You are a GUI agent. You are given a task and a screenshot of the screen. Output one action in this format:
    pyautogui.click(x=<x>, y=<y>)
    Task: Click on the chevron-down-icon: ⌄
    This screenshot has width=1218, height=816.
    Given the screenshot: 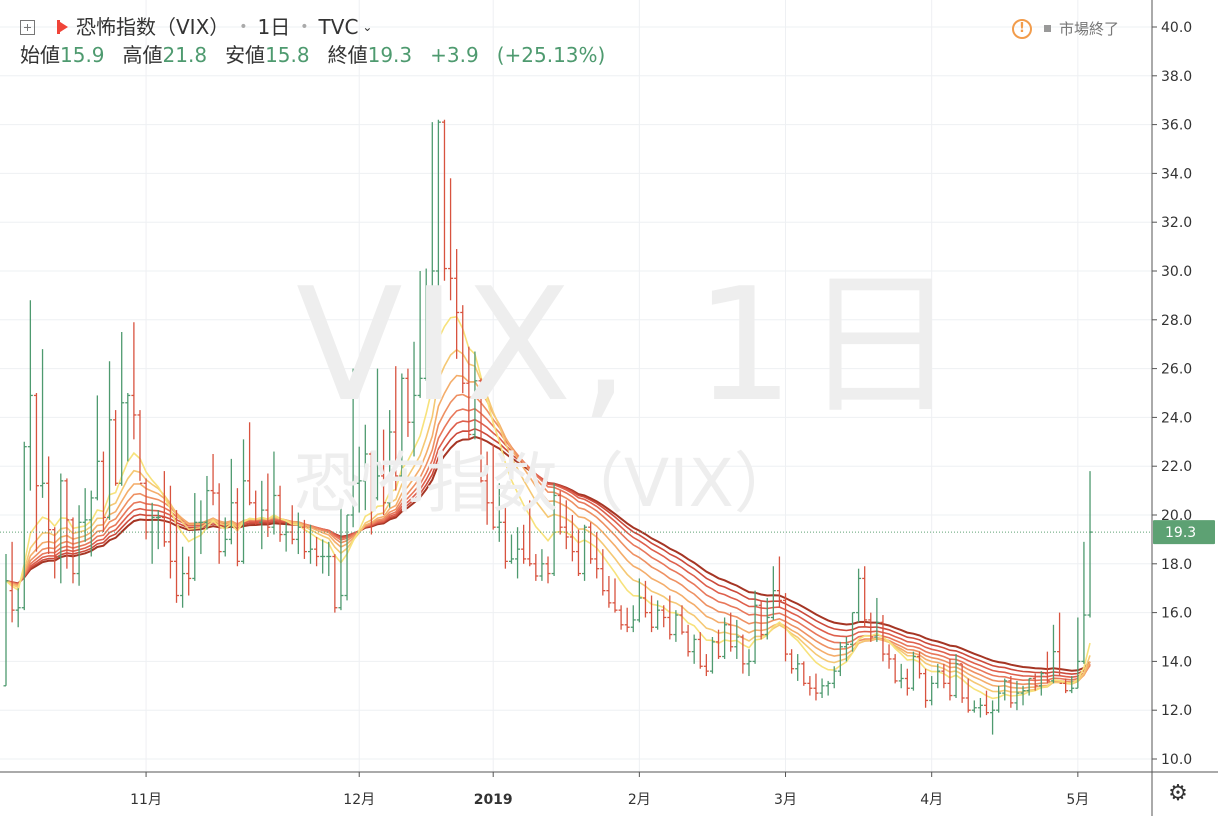 What is the action you would take?
    pyautogui.click(x=367, y=27)
    